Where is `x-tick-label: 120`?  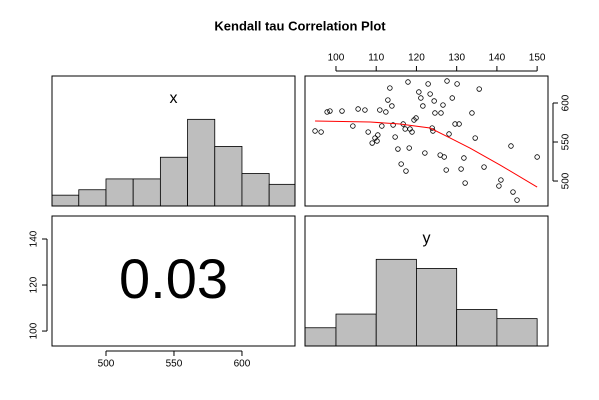
x-tick-label: 120 is located at coordinates (416, 58).